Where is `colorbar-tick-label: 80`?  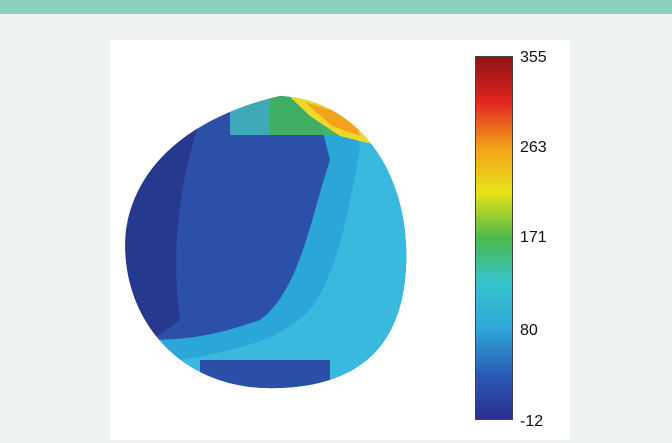
colorbar-tick-label: 80 is located at coordinates (529, 330).